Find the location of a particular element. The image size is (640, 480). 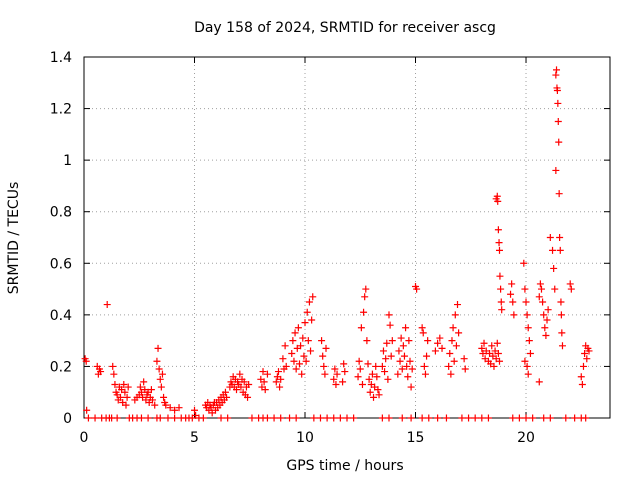

y-tick-label: 0.8 is located at coordinates (61, 213).